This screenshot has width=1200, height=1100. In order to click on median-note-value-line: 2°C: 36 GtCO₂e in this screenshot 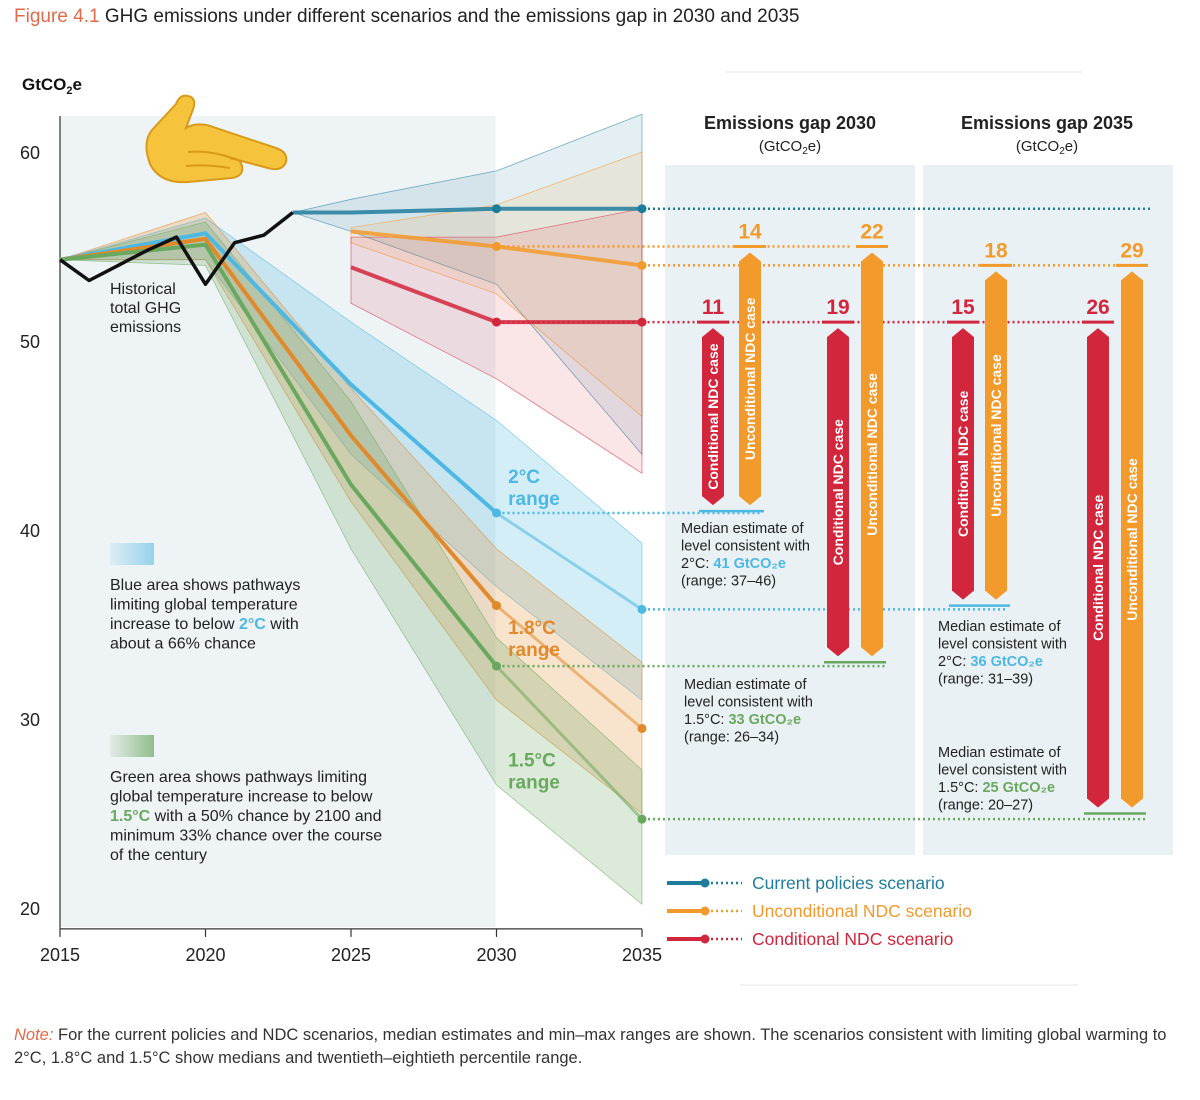, I will do `click(990, 662)`.